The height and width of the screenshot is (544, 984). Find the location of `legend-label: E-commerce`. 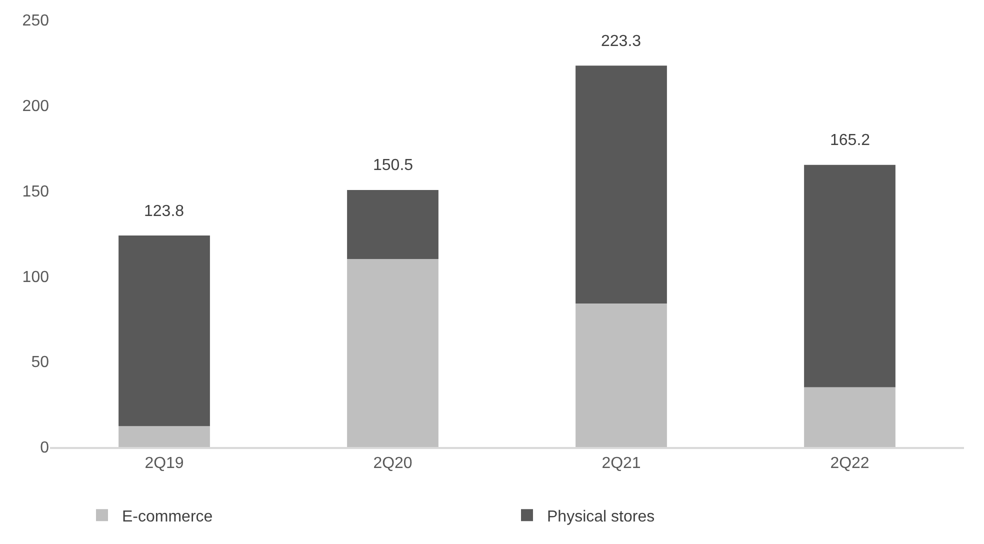

legend-label: E-commerce is located at coordinates (167, 517).